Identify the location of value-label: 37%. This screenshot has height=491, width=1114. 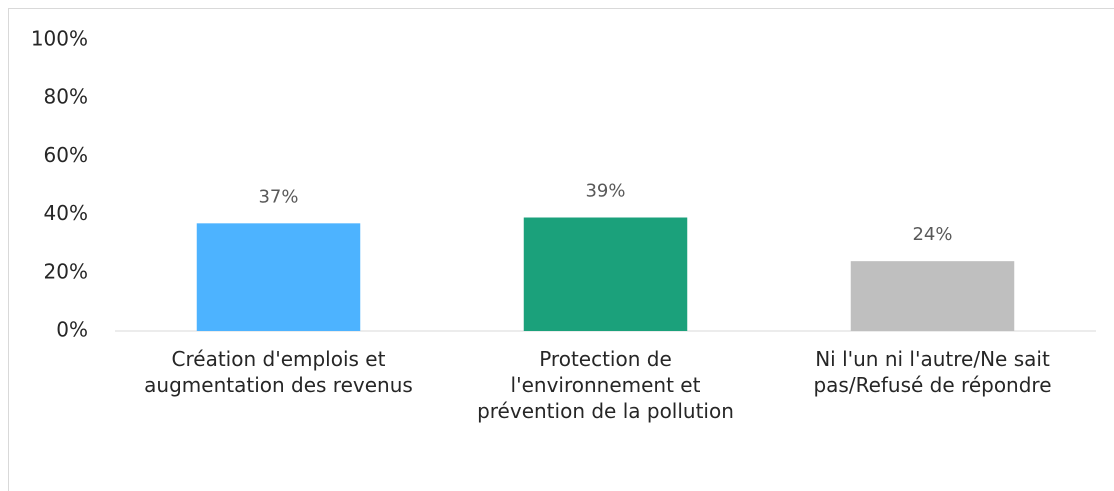
(278, 196).